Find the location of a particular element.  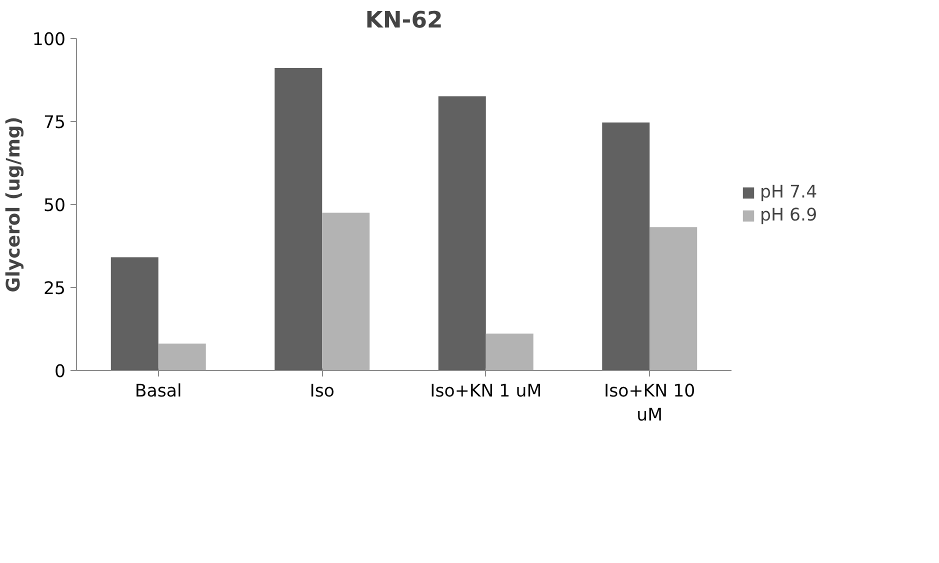

y-axis-title: Glycerol (ug/mg) is located at coordinates (13, 204).